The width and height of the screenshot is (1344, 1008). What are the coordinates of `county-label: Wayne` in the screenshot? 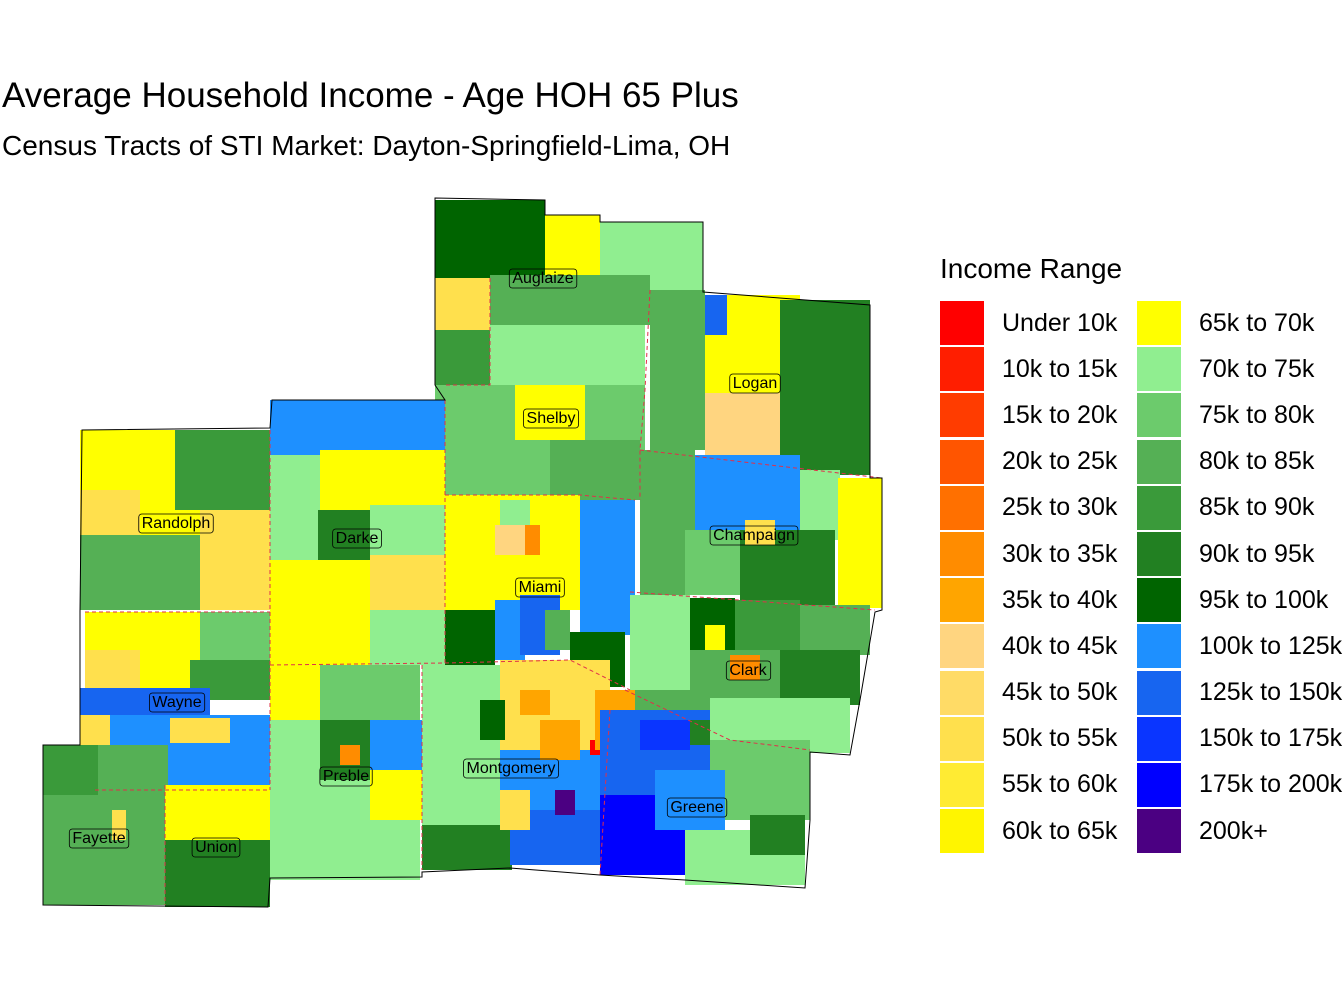 It's located at (177, 702).